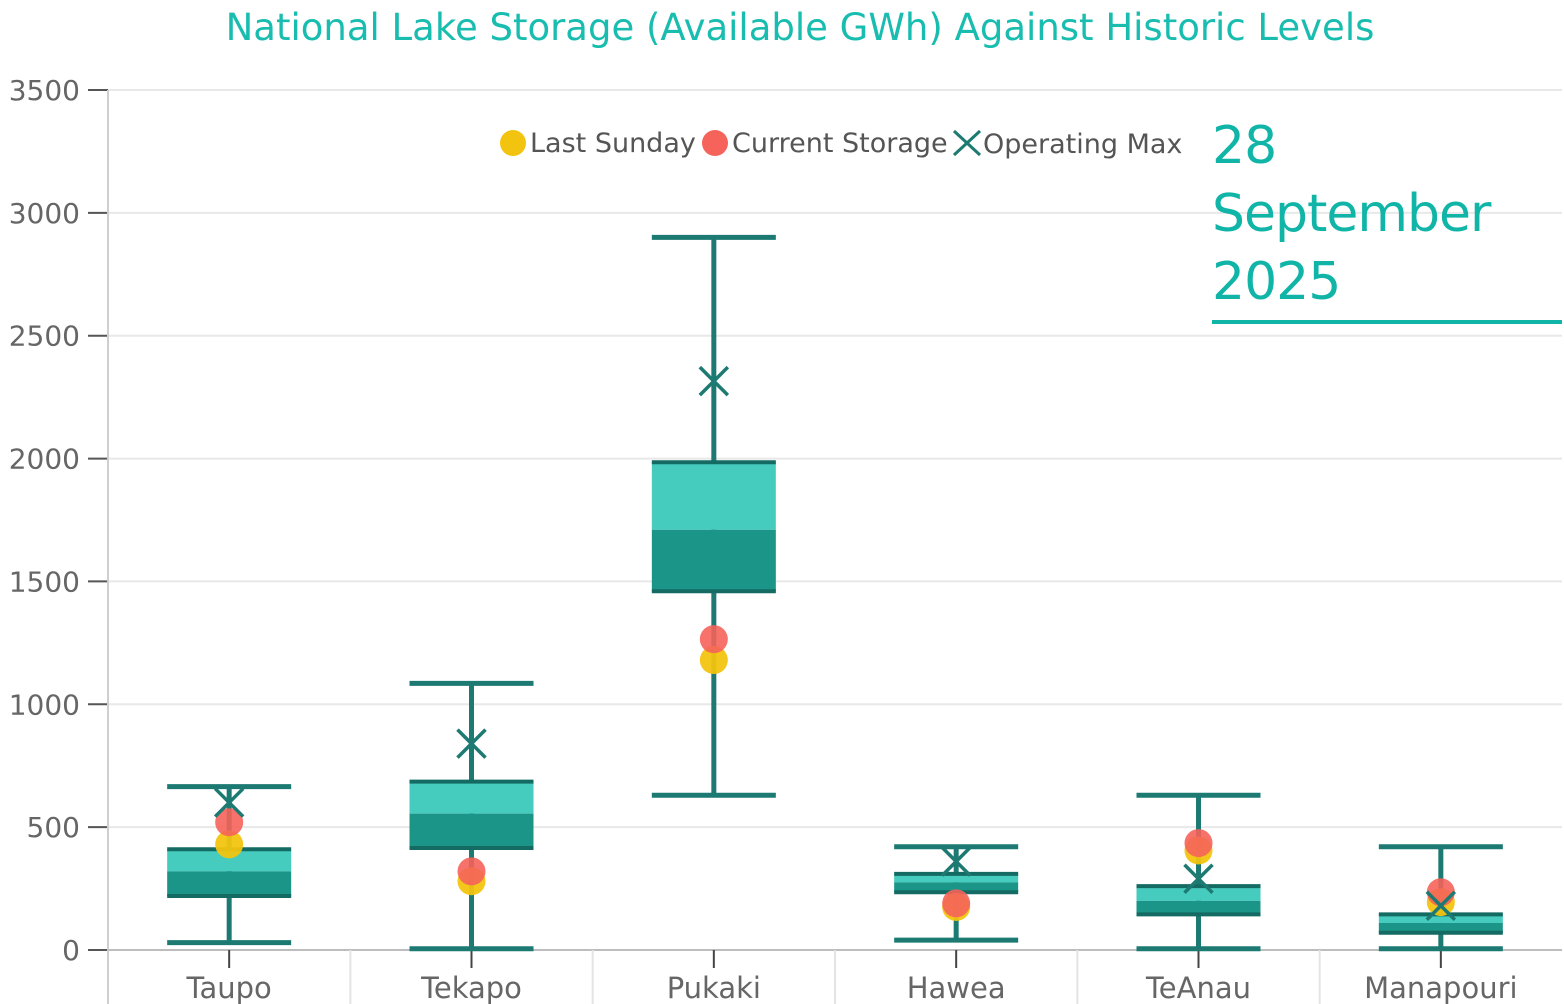 The width and height of the screenshot is (1564, 1004). I want to click on legend-label: Current Storage, so click(840, 143).